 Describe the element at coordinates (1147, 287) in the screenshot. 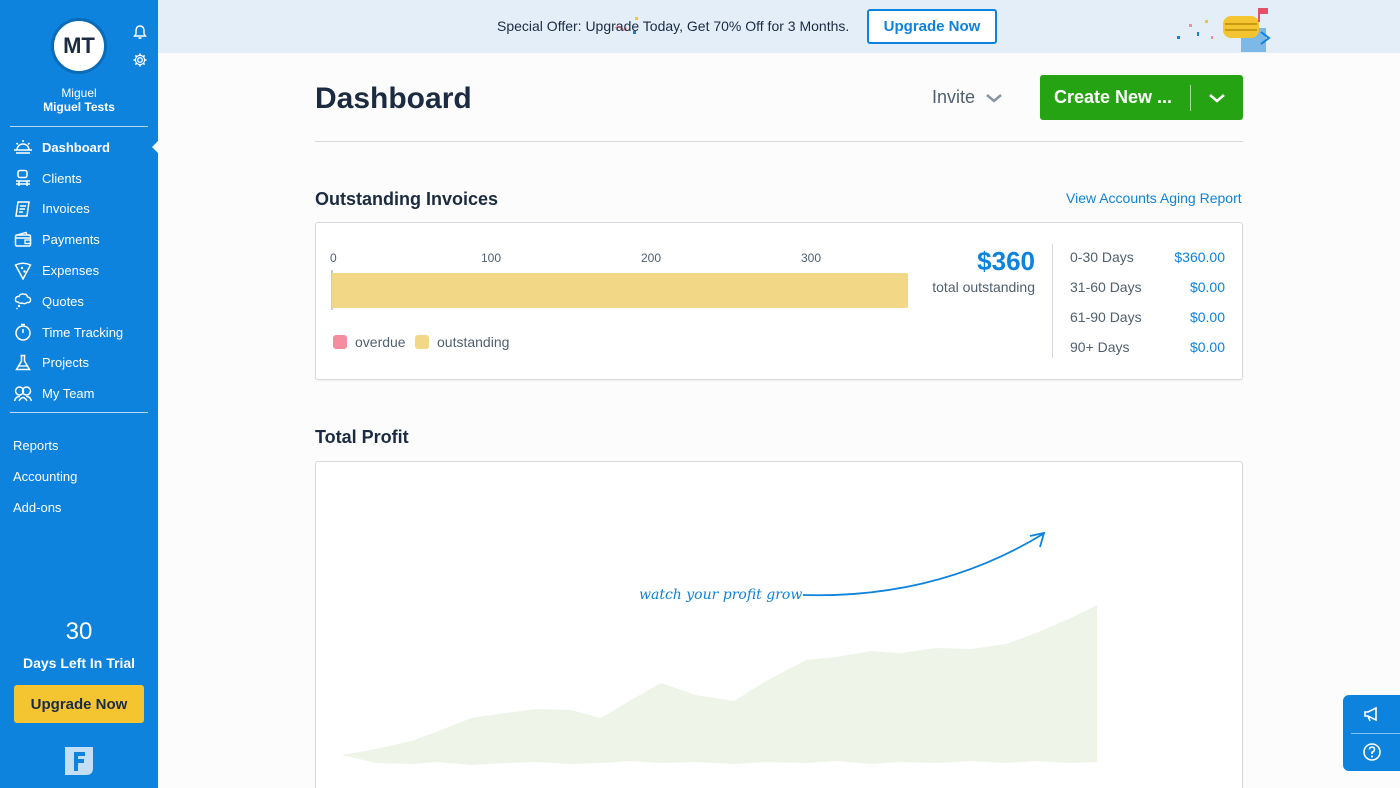

I see `aging-row: 31-60 Days $0.00` at that location.